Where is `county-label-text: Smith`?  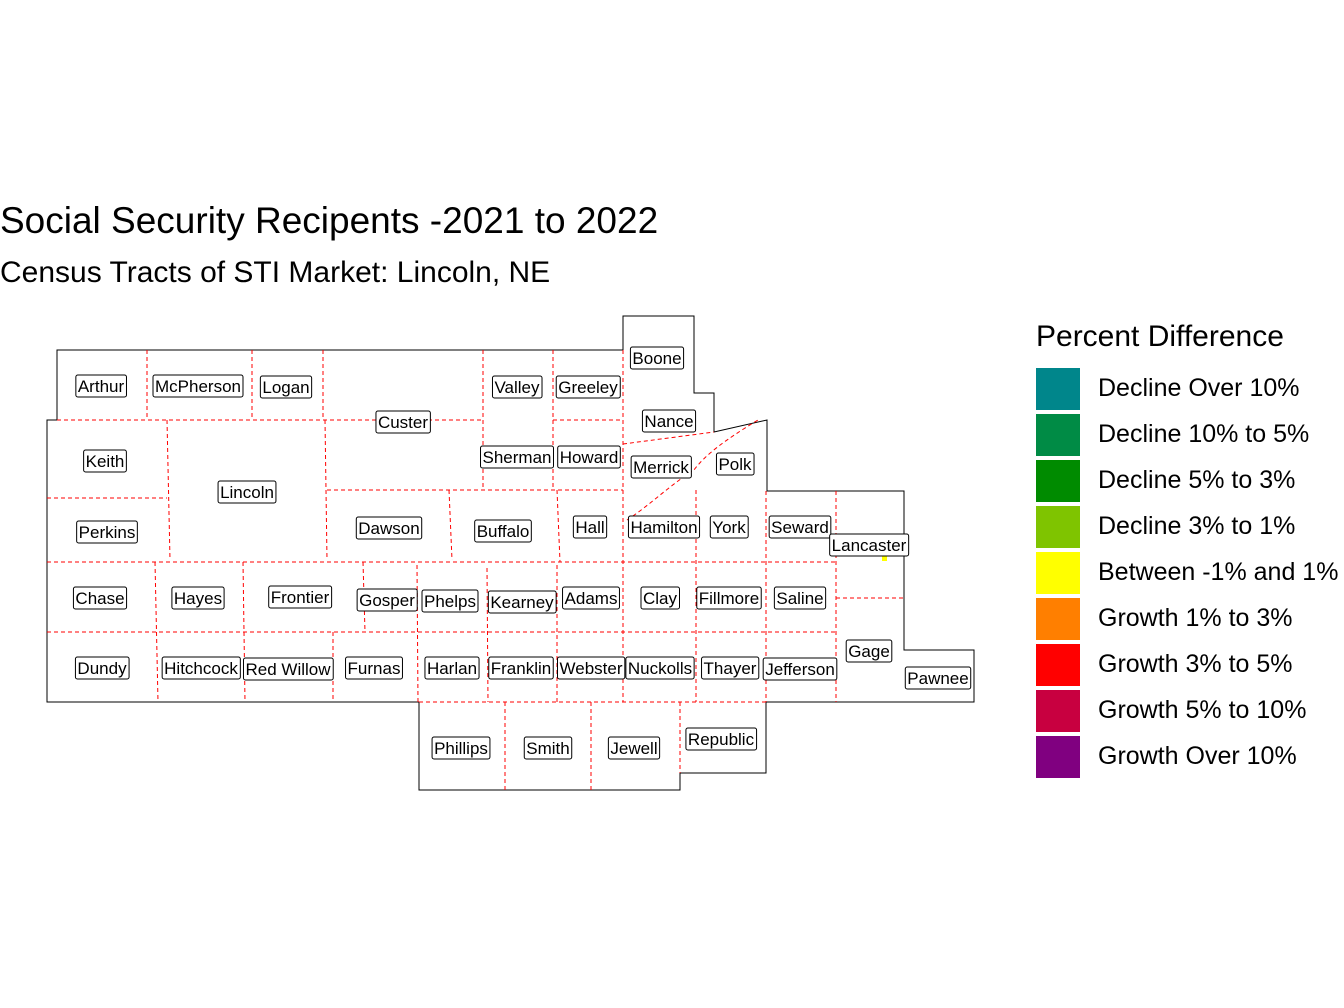 county-label-text: Smith is located at coordinates (547, 748).